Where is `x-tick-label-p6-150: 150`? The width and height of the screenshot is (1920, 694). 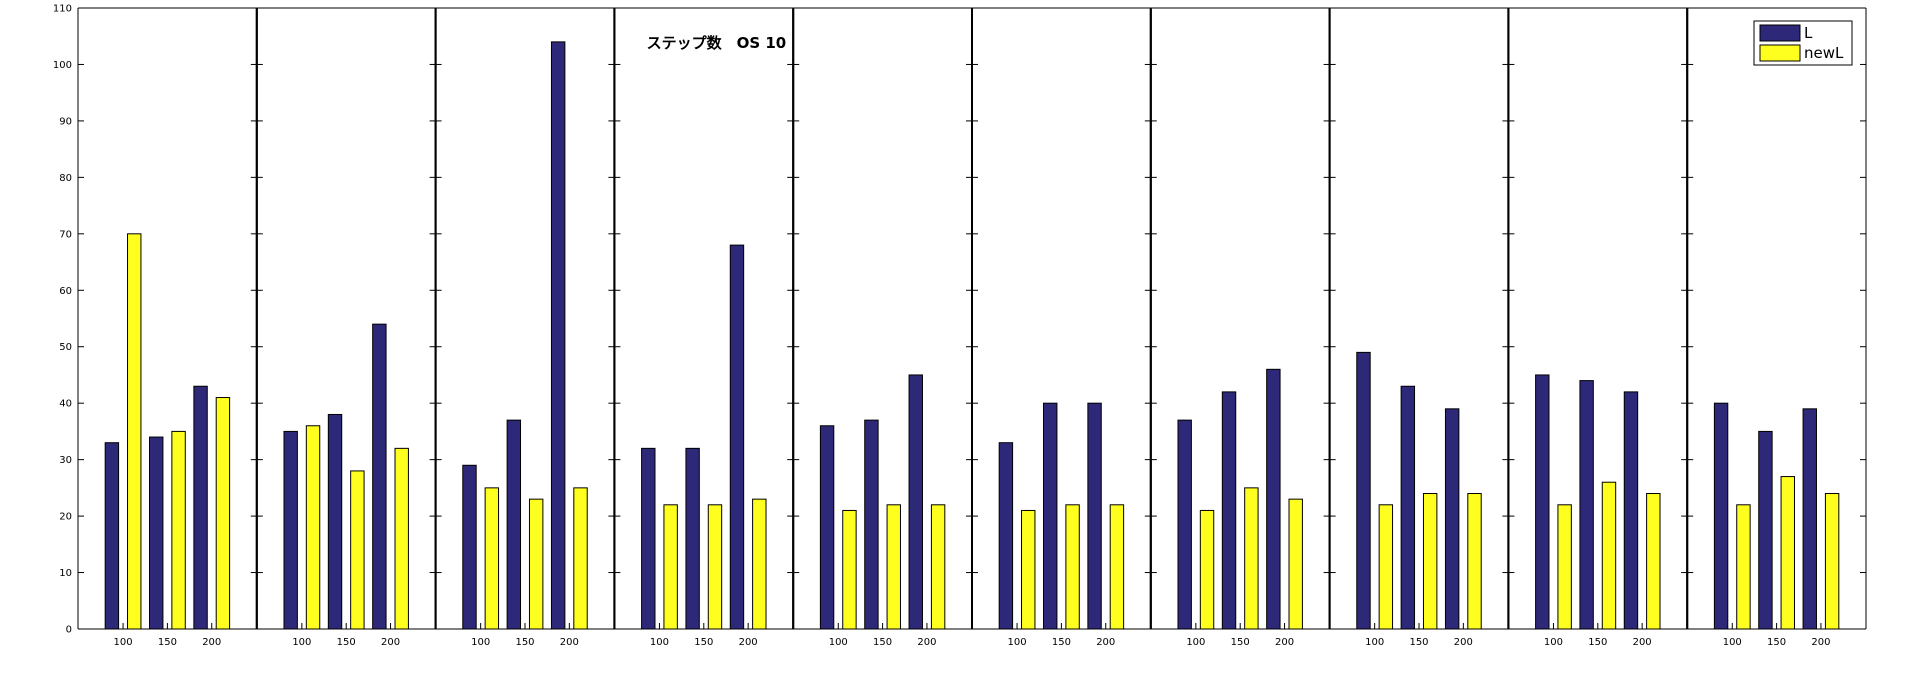 x-tick-label-p6-150: 150 is located at coordinates (1061, 642).